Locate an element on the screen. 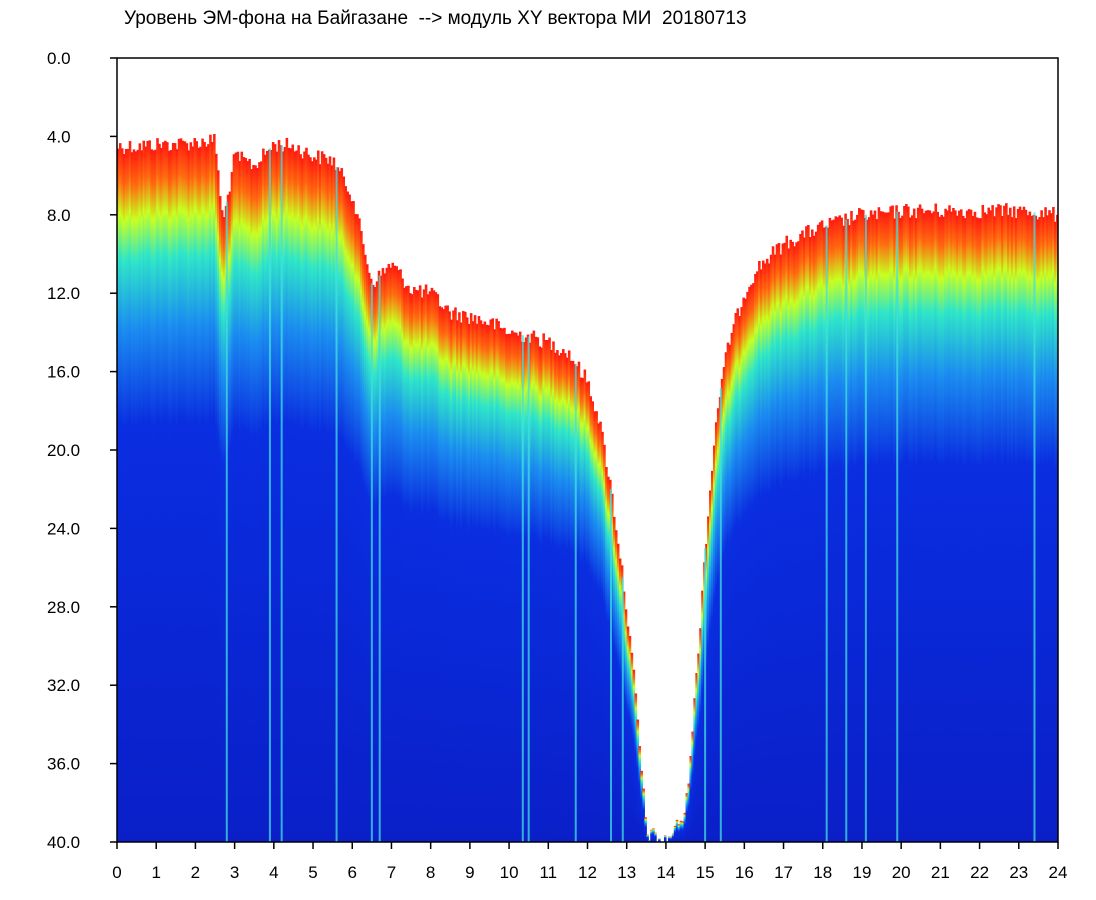 Image resolution: width=1096 pixels, height=900 pixels. x-tick-label: 15 is located at coordinates (705, 872).